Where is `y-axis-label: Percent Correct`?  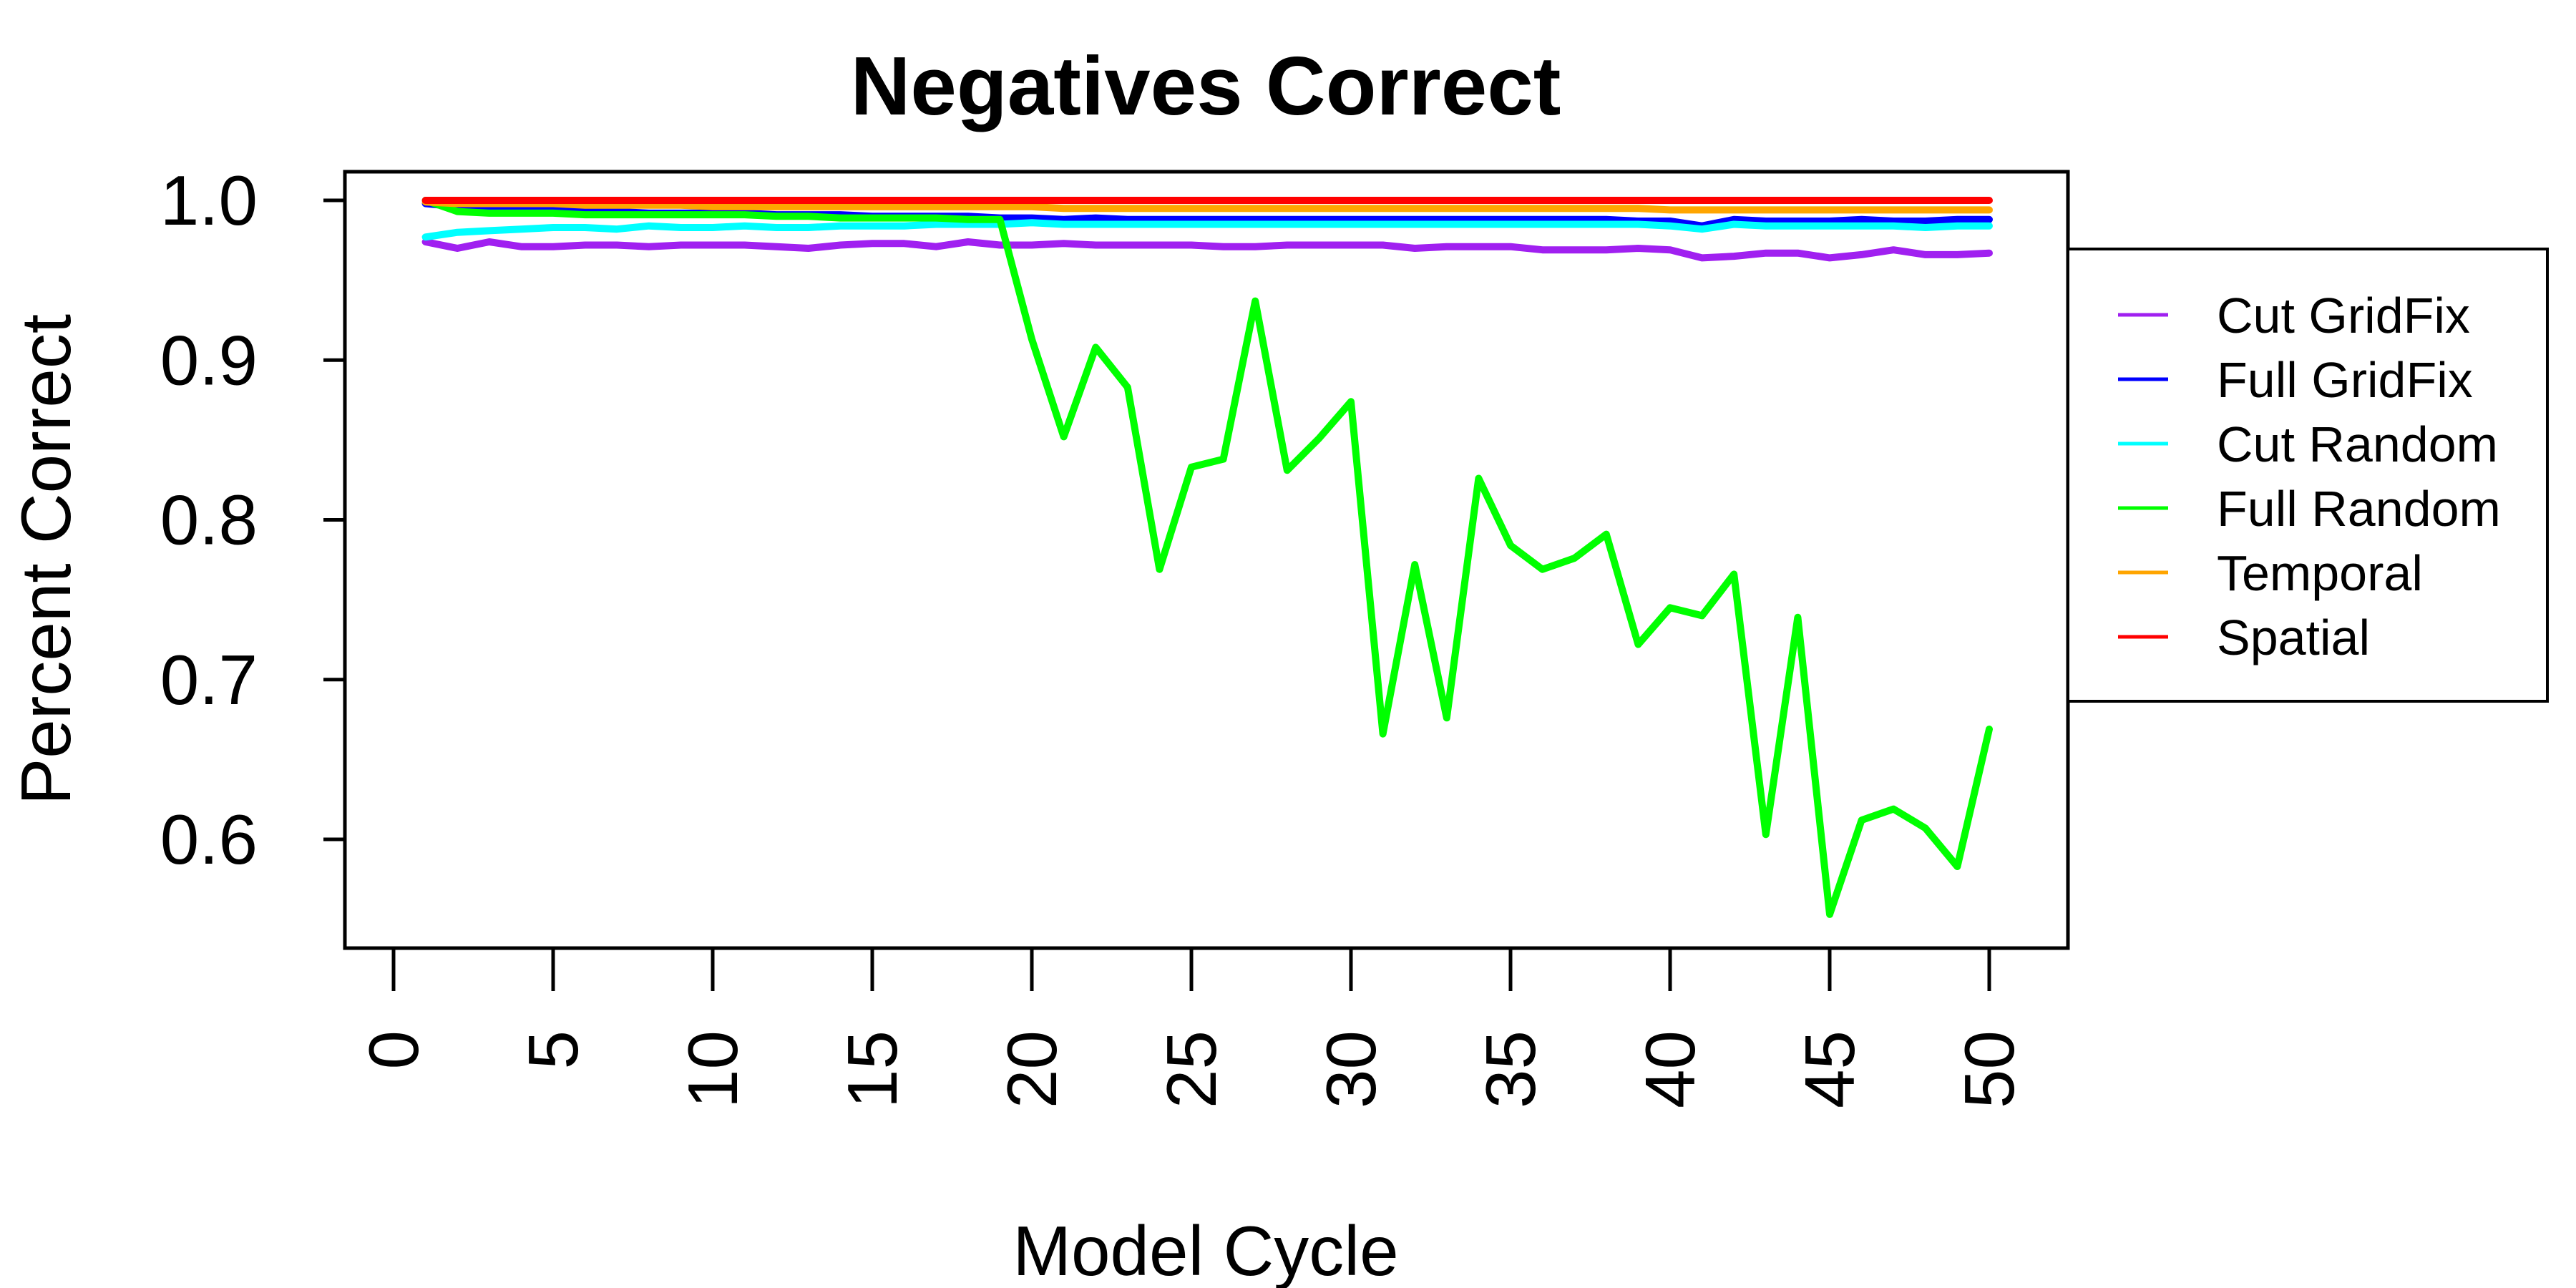 y-axis-label: Percent Correct is located at coordinates (45, 559).